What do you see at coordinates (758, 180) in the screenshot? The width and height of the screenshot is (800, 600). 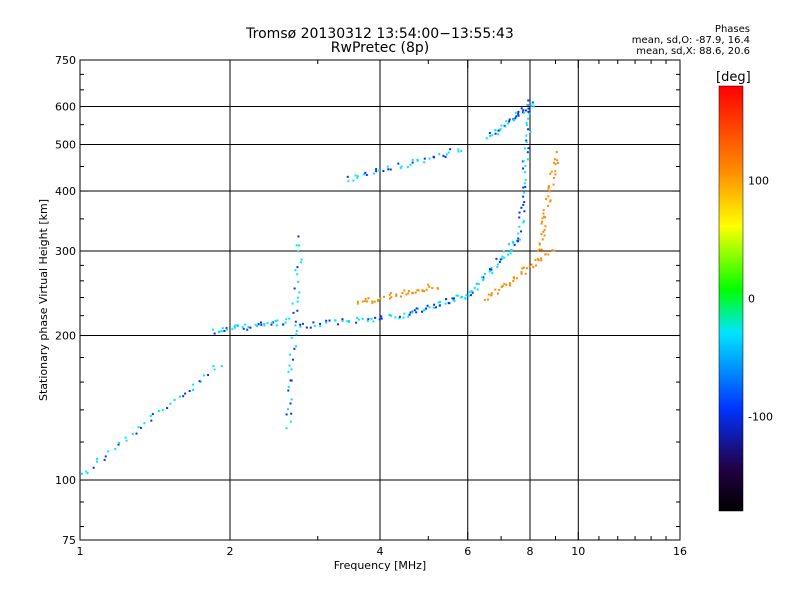 I see `colorbar-tick-label: 100` at bounding box center [758, 180].